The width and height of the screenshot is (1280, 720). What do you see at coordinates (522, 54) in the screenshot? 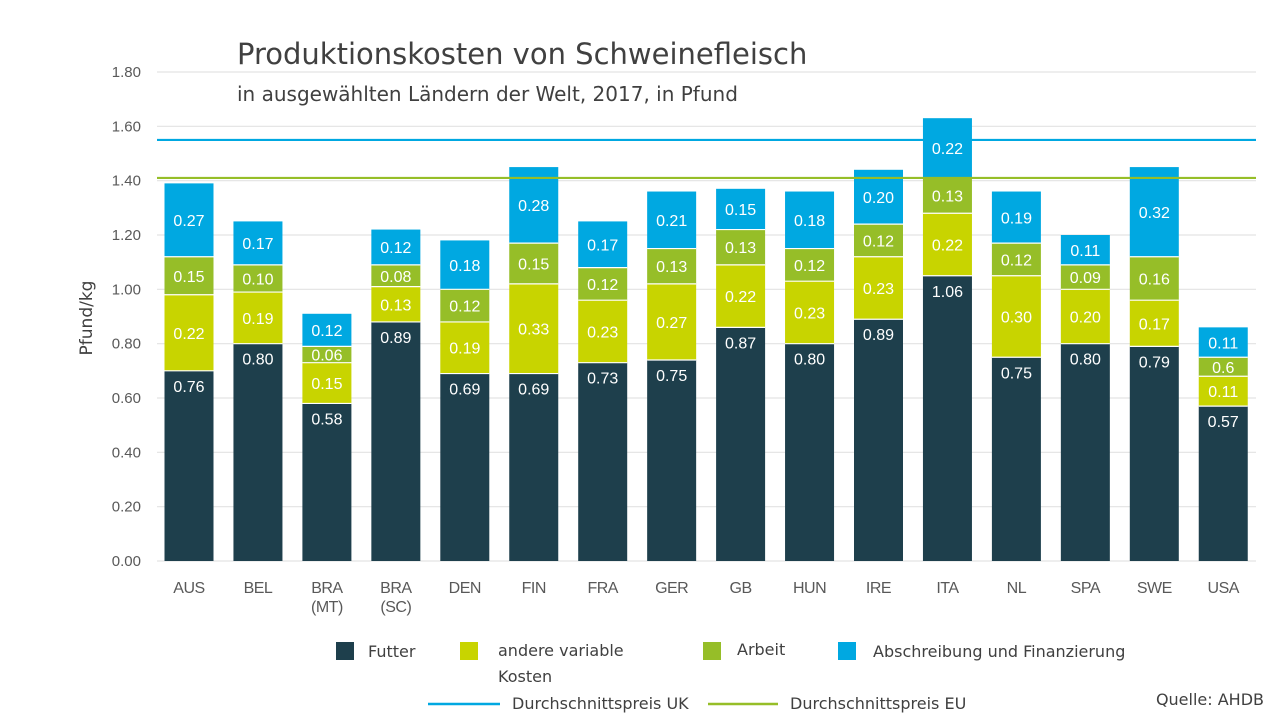
I see `chart-title: Produktionskosten von Schweinefleisch` at bounding box center [522, 54].